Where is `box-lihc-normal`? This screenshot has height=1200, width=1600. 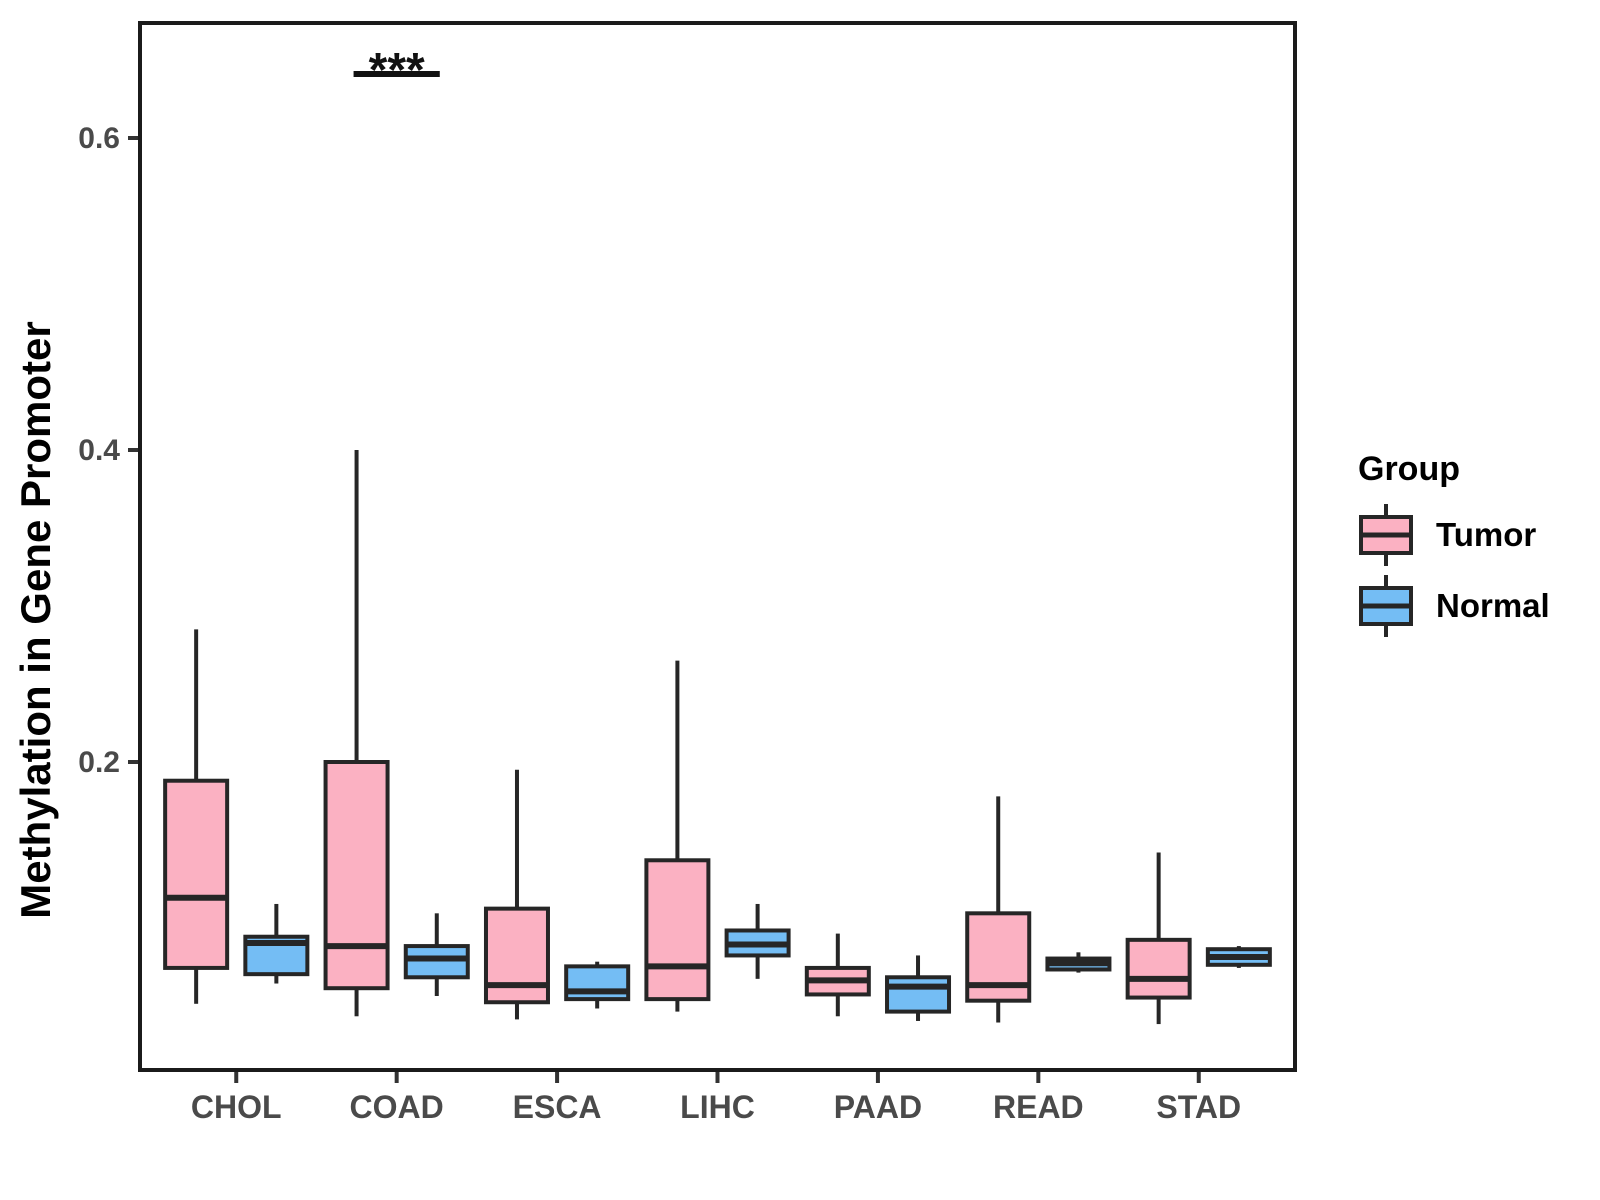
box-lihc-normal is located at coordinates (757, 941).